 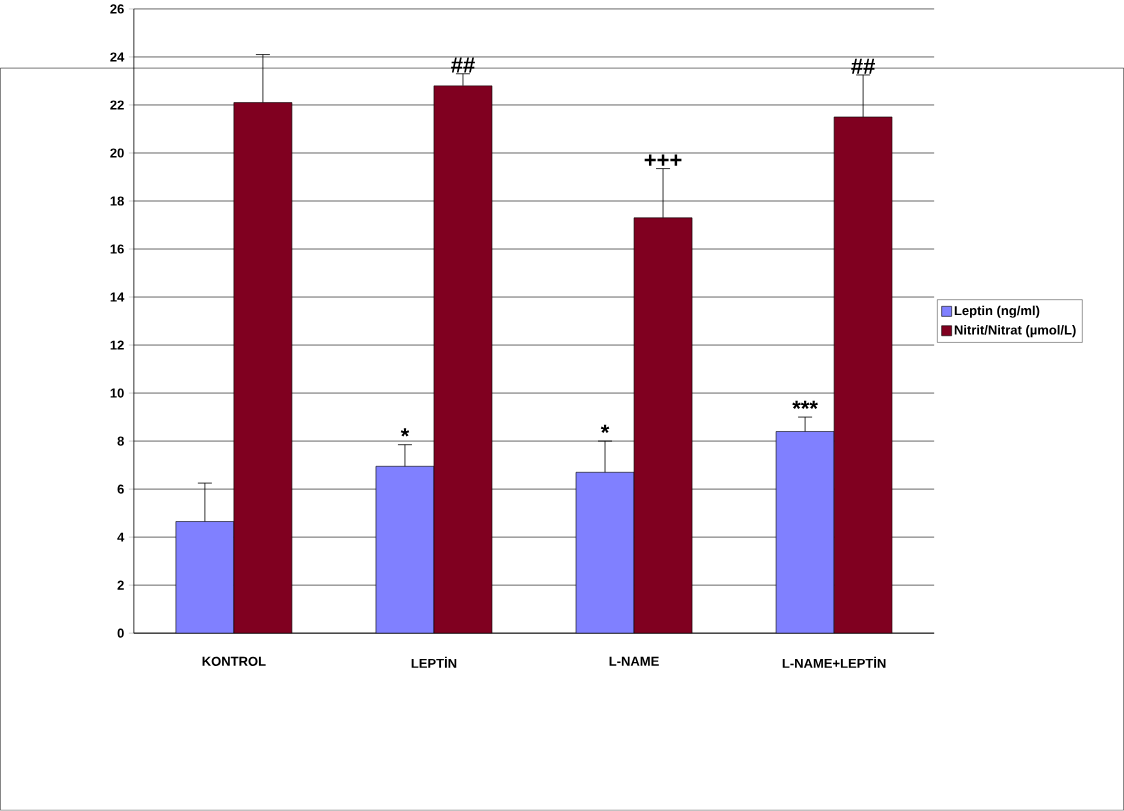 What do you see at coordinates (117, 345) in the screenshot?
I see `y-tick-label: 12` at bounding box center [117, 345].